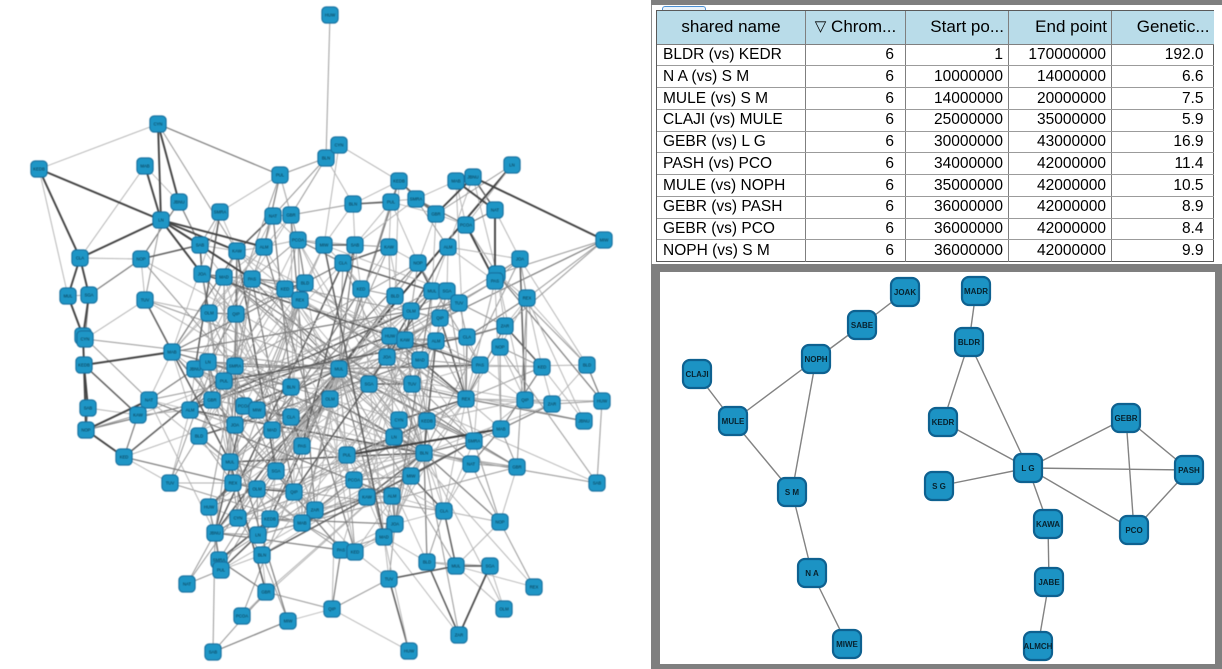 Image resolution: width=1222 pixels, height=669 pixels. Describe the element at coordinates (847, 644) in the screenshot. I see `svg-text: MIWE` at that location.